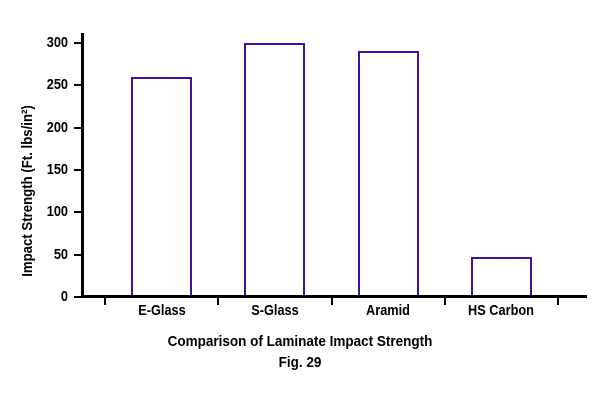  I want to click on bar-e-glass, so click(162, 186).